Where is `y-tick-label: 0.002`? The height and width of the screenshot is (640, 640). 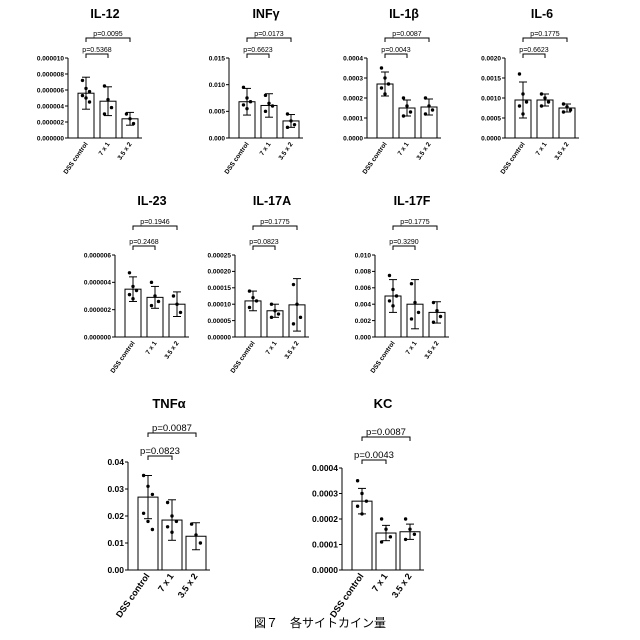 y-tick-label: 0.002 is located at coordinates (363, 321).